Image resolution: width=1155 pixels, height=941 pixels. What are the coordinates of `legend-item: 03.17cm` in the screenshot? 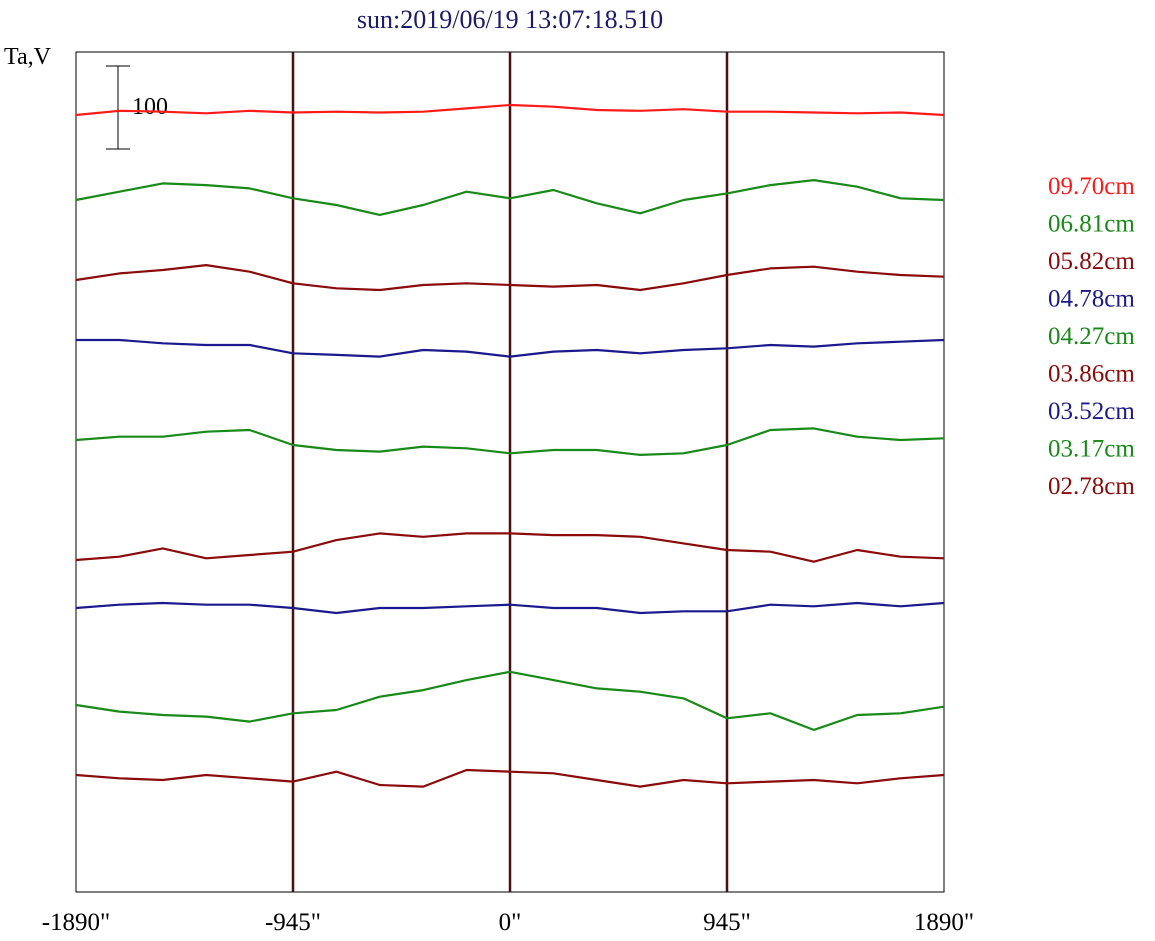 It's located at (1091, 449).